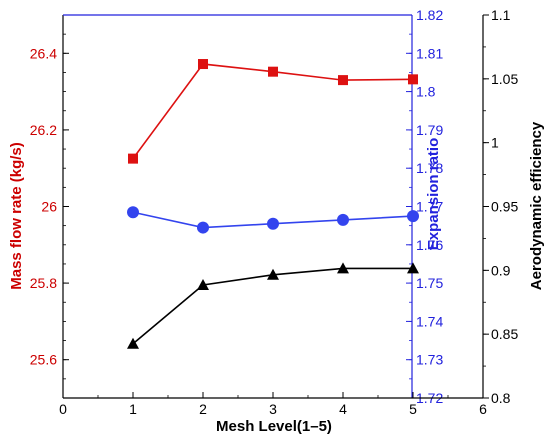 This screenshot has width=550, height=441. What do you see at coordinates (273, 409) in the screenshot?
I see `x-tick-label: 3` at bounding box center [273, 409].